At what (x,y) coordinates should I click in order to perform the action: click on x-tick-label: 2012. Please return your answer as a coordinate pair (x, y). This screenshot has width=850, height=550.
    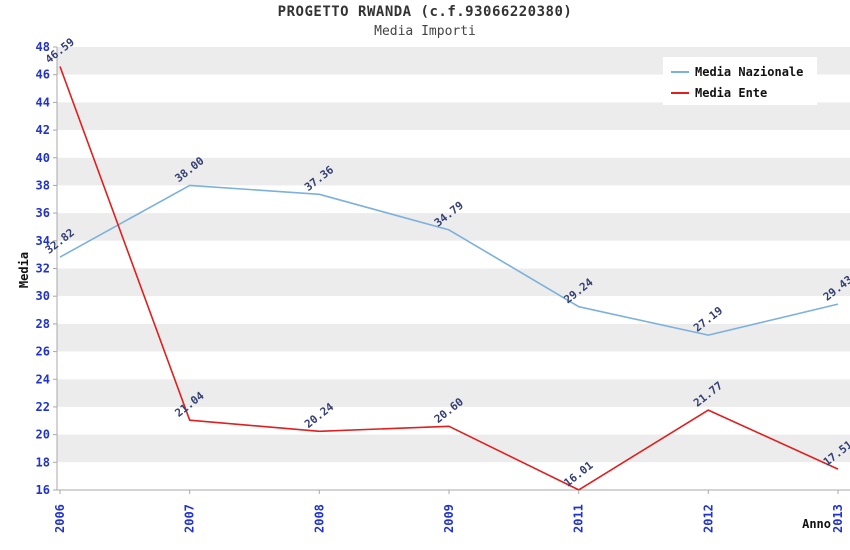
    Looking at the image, I should click on (708, 518).